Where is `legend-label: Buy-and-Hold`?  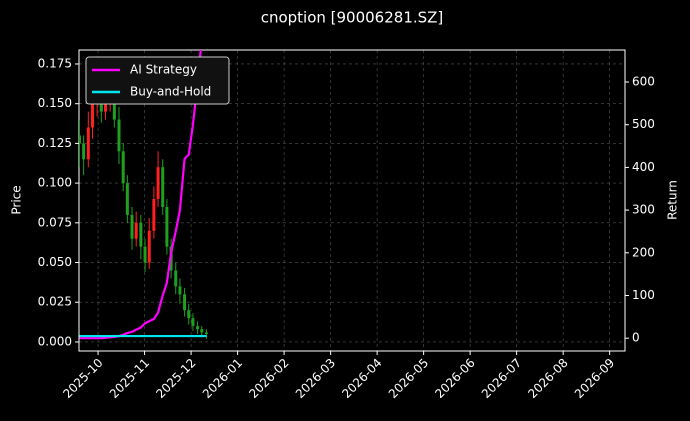 legend-label: Buy-and-Hold is located at coordinates (170, 92).